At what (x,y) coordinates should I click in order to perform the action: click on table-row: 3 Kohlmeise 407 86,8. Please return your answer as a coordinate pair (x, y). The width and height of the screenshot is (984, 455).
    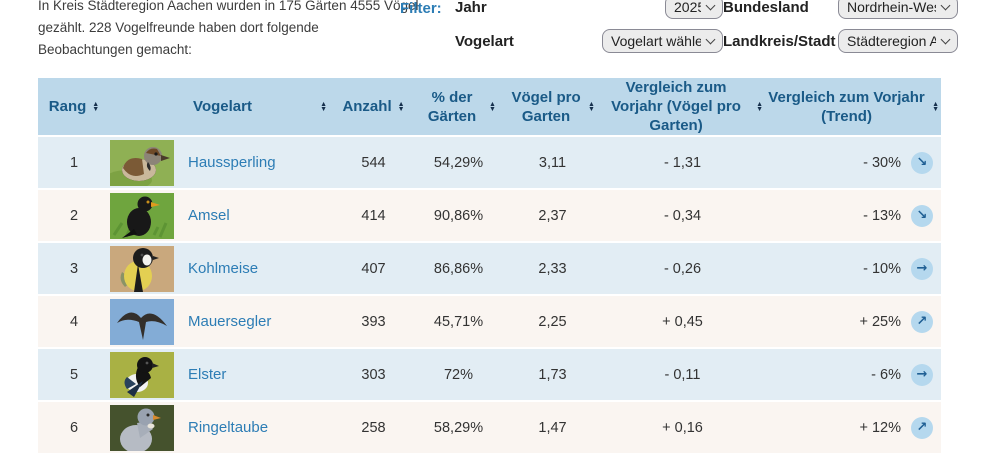
    Looking at the image, I should click on (489, 269).